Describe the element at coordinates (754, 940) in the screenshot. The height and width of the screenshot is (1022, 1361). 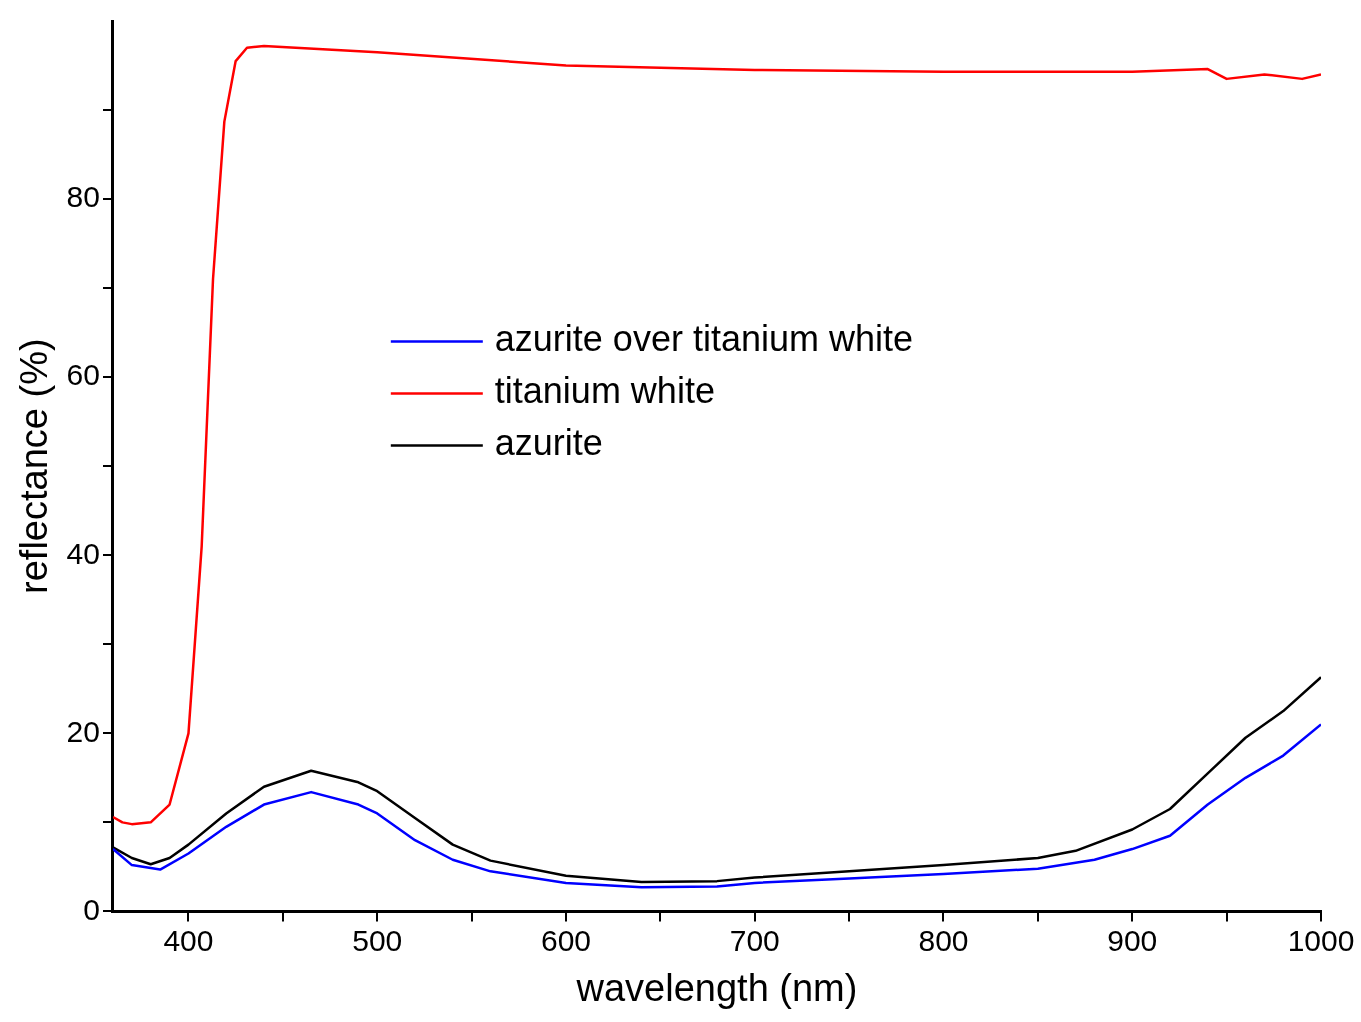
I see `x-tick-label: 700` at that location.